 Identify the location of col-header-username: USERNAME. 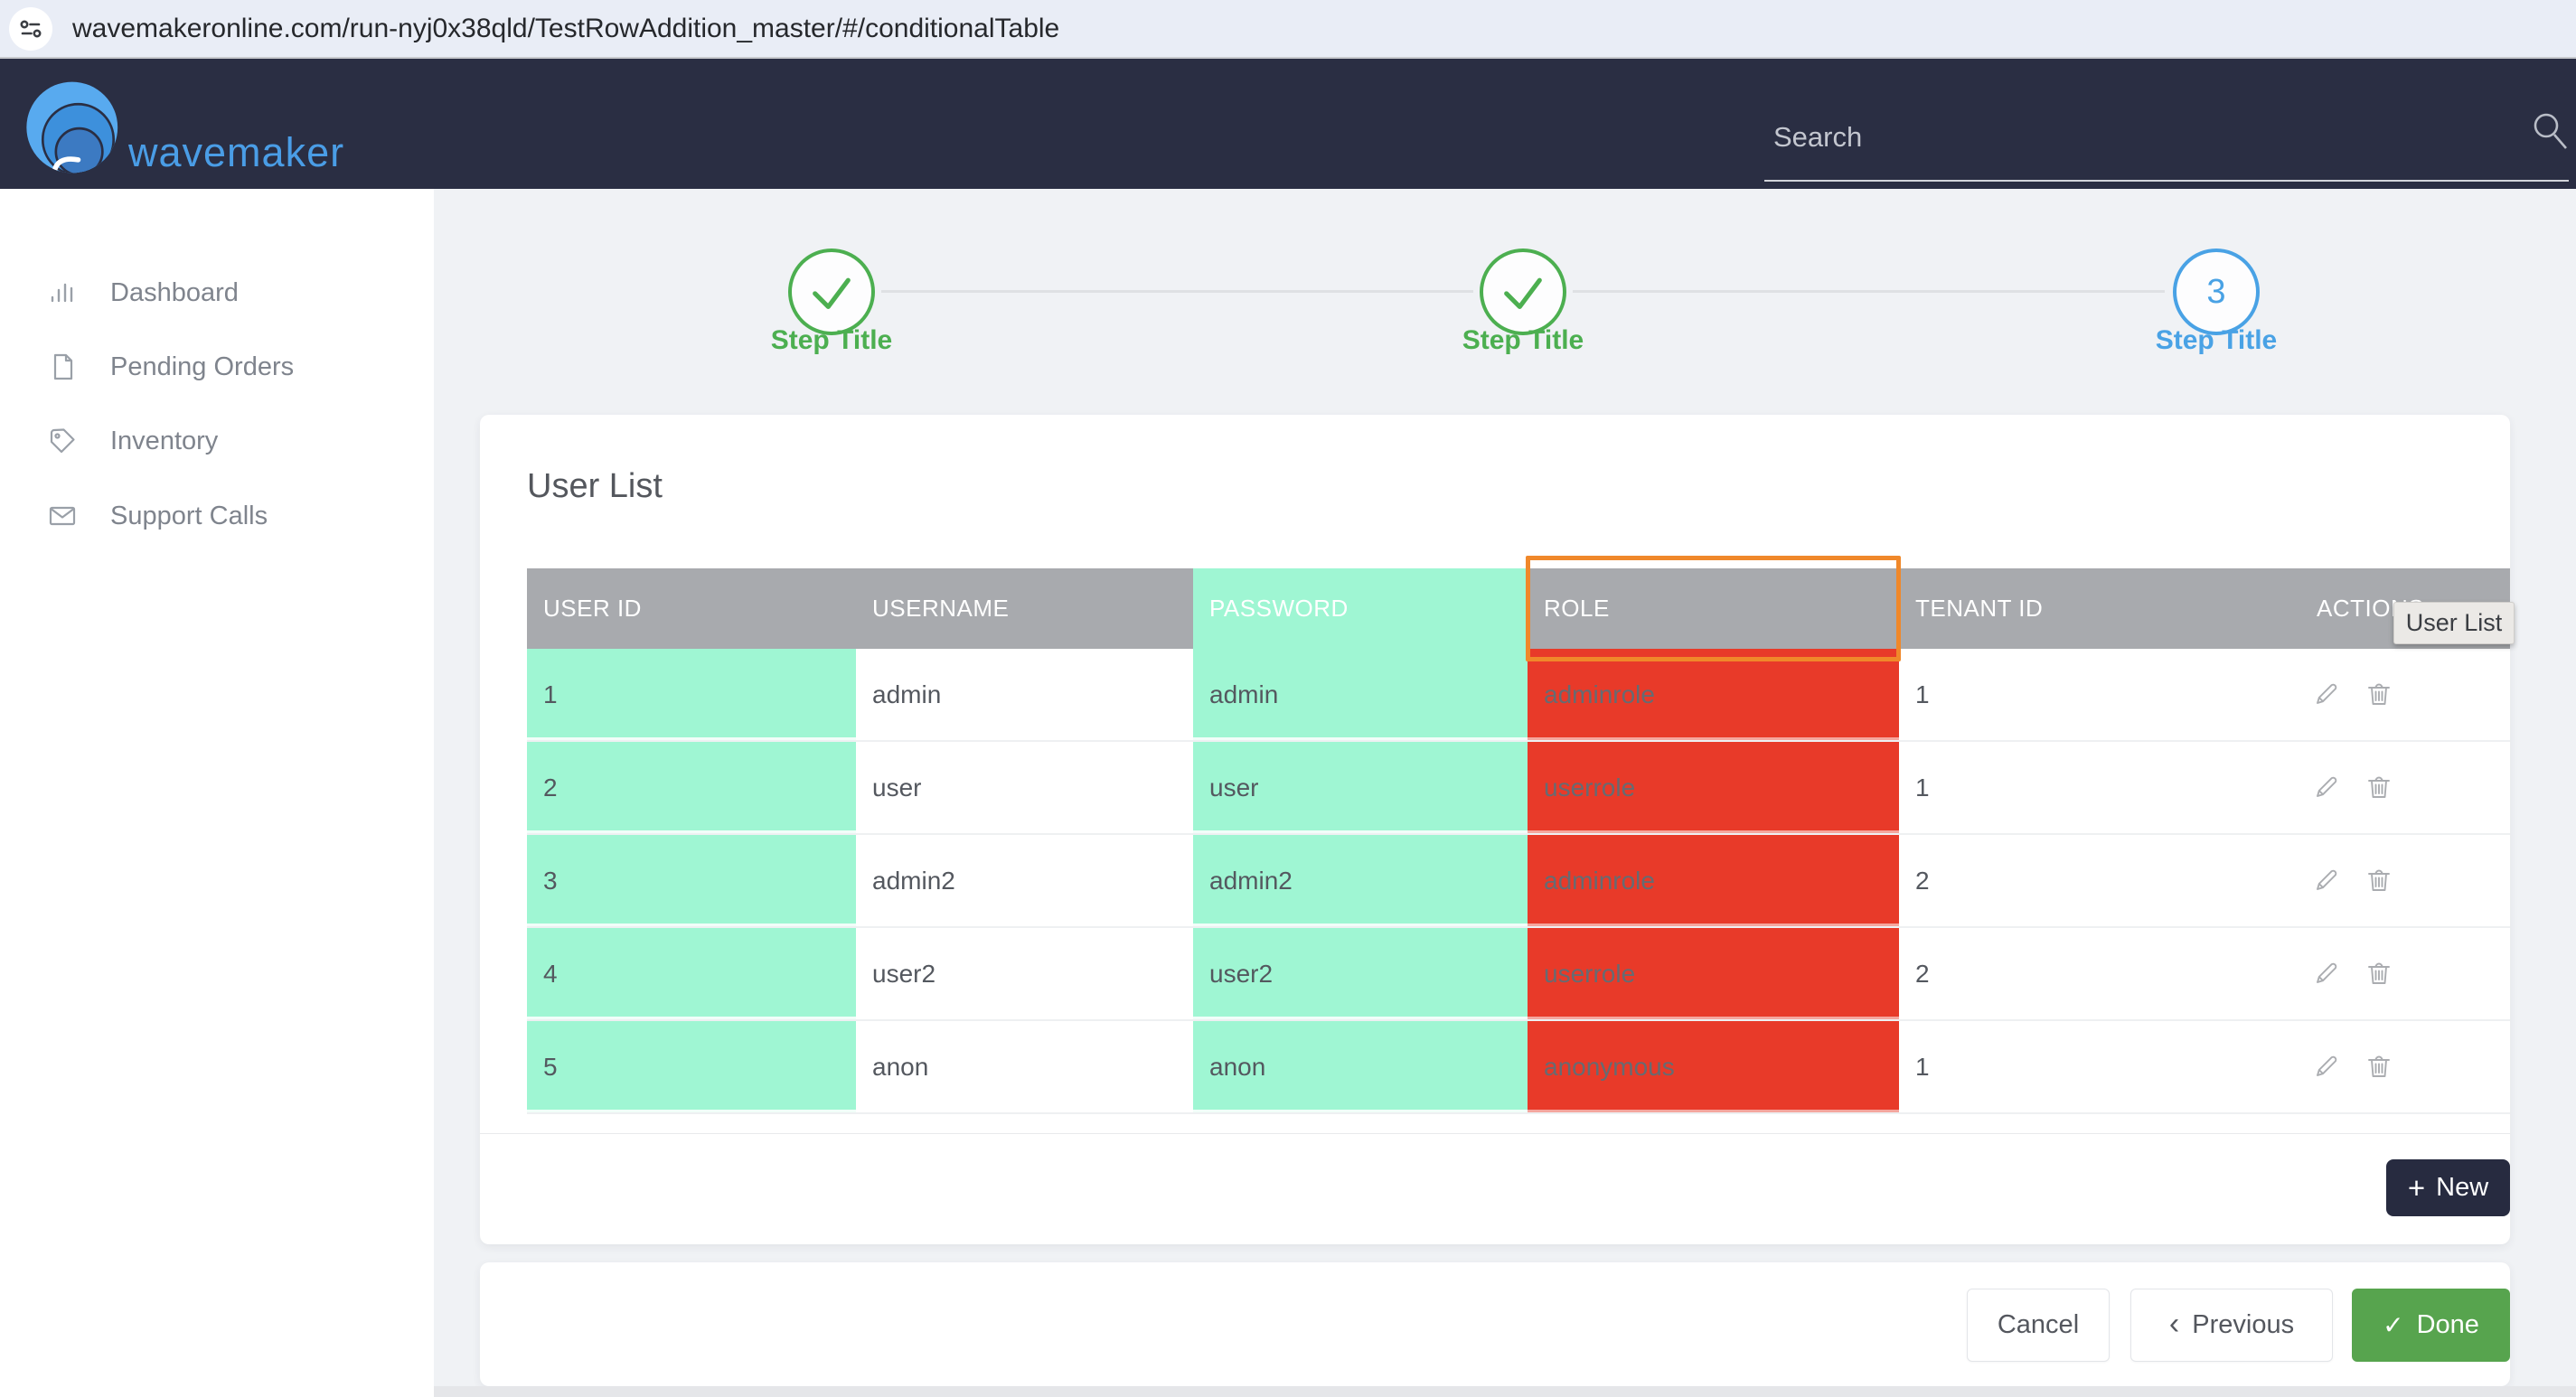
(1024, 608).